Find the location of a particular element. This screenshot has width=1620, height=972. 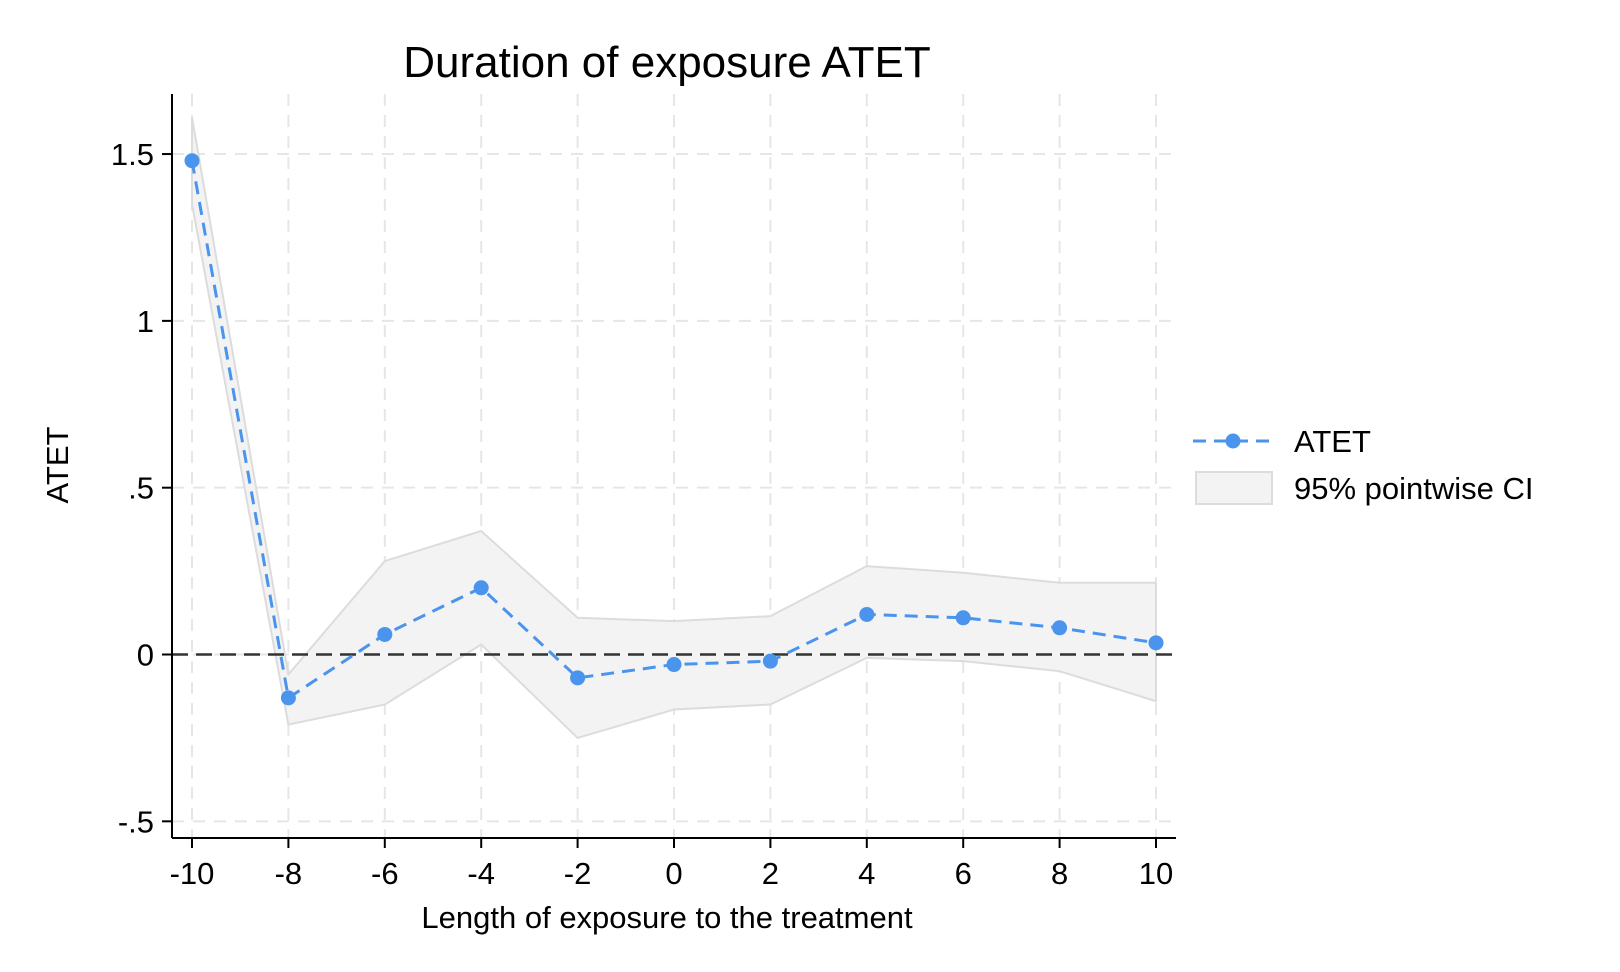

x-tick-label-9: 8 is located at coordinates (1059, 873).